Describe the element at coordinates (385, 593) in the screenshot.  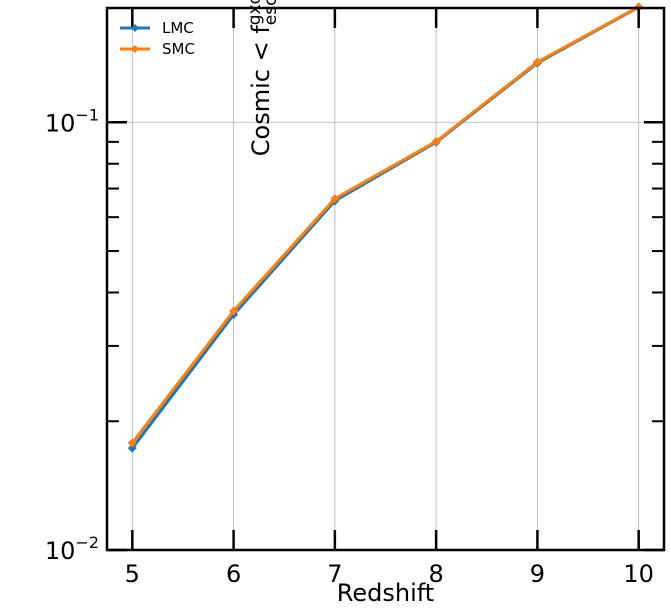
I see `x-axis-title: Redshift` at that location.